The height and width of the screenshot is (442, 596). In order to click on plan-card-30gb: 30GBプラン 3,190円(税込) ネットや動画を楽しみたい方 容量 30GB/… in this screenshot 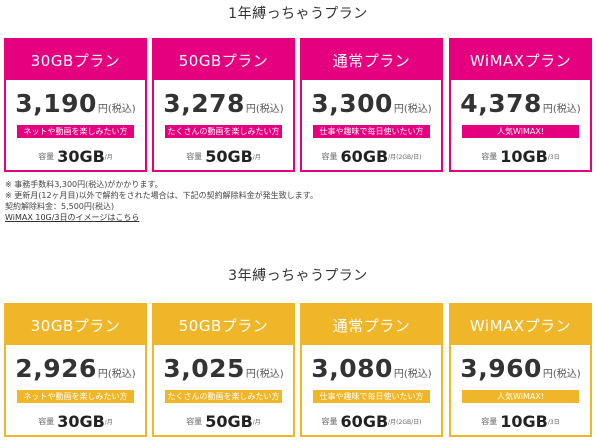, I will do `click(75, 105)`.